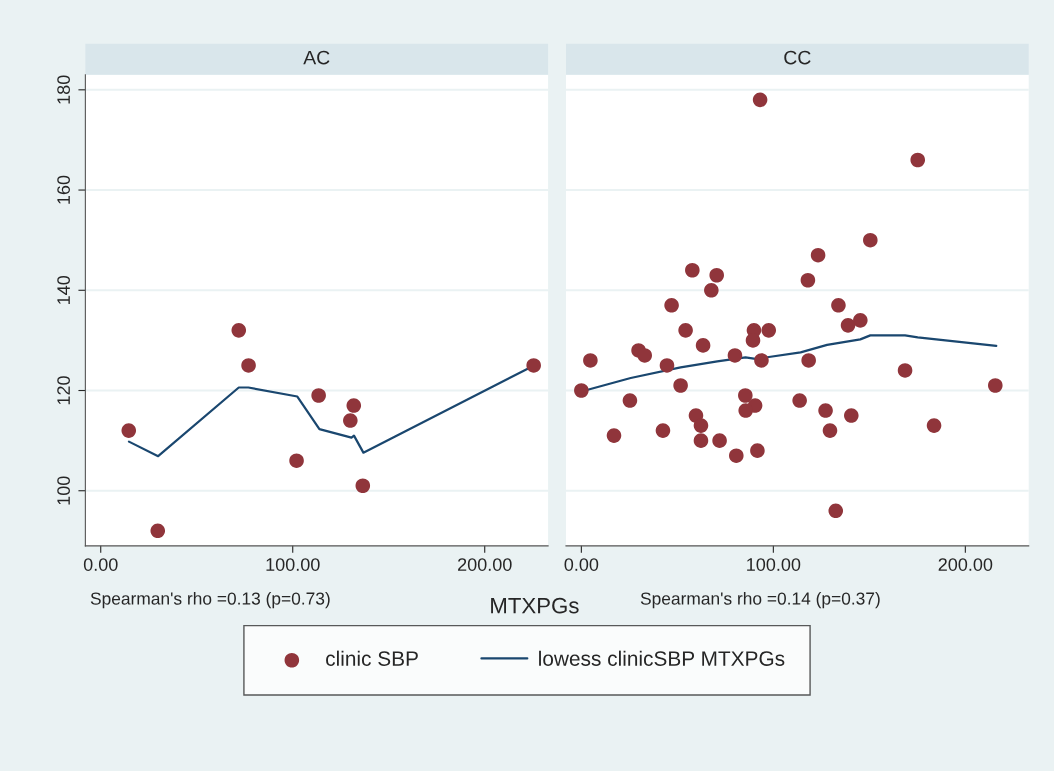 The height and width of the screenshot is (771, 1054). What do you see at coordinates (760, 600) in the screenshot?
I see `text: Spearman's rho =0.14 (p=0.37)` at bounding box center [760, 600].